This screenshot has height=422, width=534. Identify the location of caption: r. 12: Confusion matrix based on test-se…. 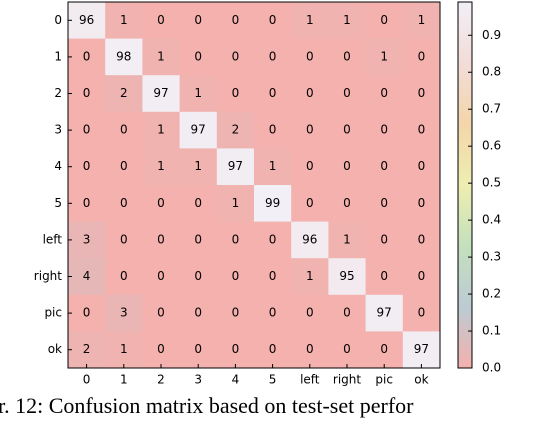
(207, 405).